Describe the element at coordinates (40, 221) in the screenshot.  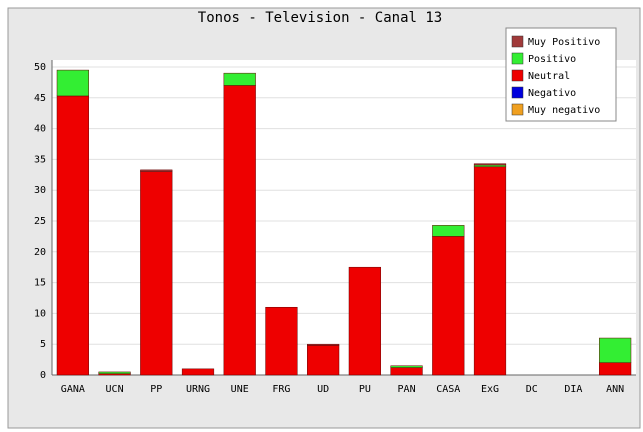
I see `y-tick-label: 25` at that location.